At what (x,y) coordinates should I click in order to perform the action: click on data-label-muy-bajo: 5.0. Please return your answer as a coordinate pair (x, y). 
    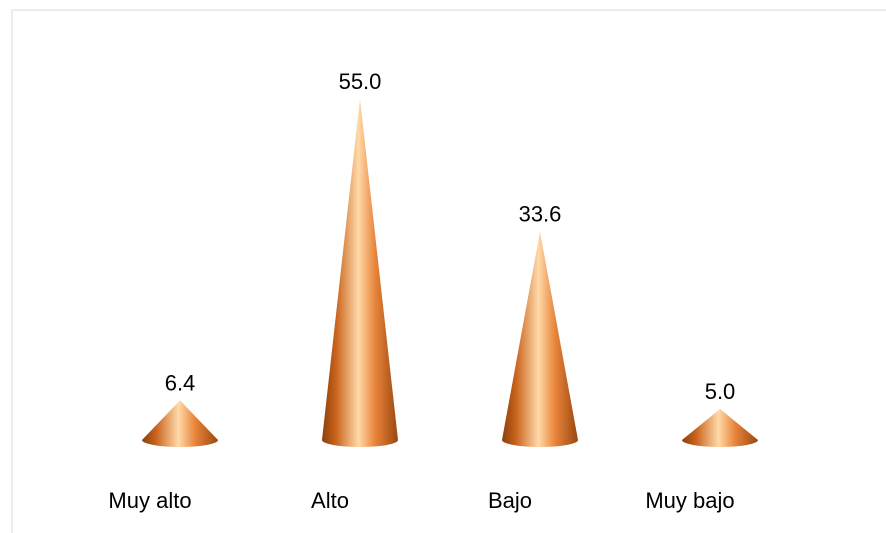
    Looking at the image, I should click on (720, 391).